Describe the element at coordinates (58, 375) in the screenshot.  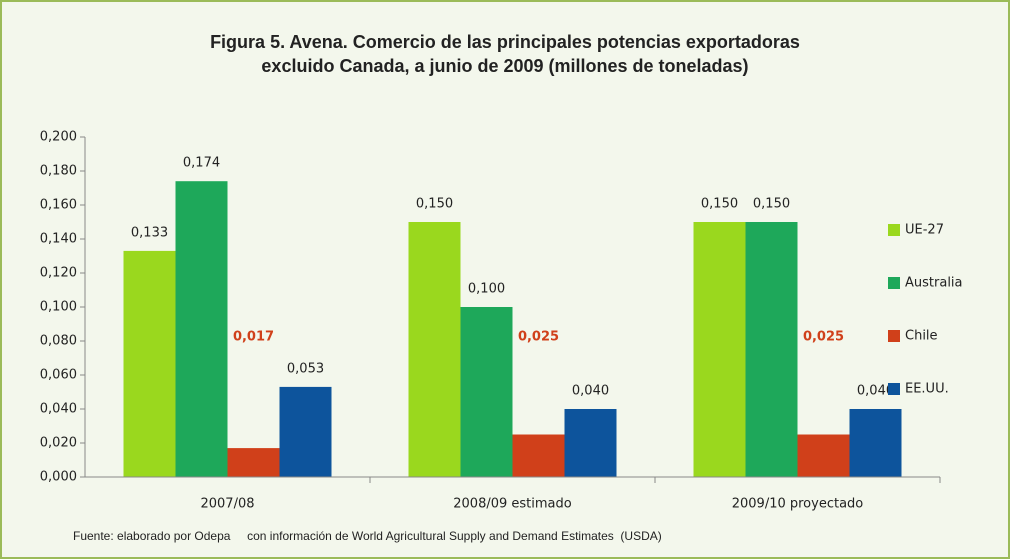
I see `y-tick-label: 0,060` at that location.